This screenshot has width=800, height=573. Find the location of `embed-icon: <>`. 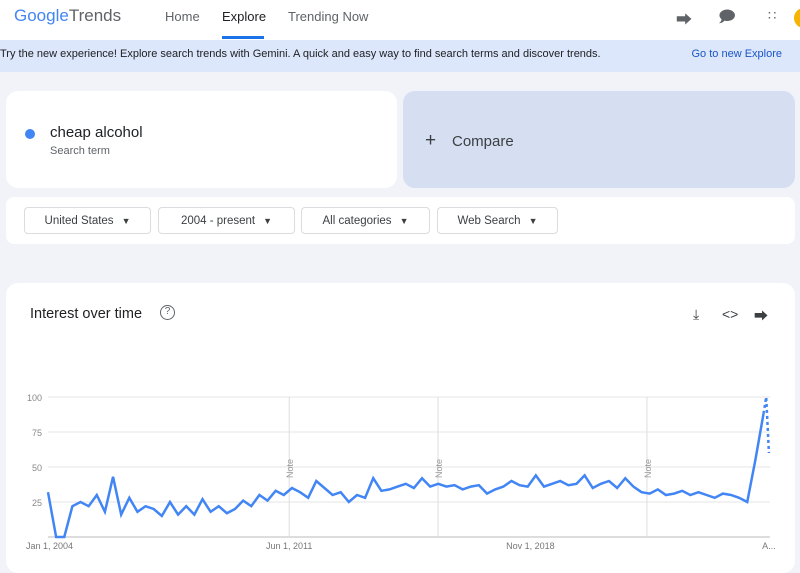

embed-icon: <> is located at coordinates (730, 314).